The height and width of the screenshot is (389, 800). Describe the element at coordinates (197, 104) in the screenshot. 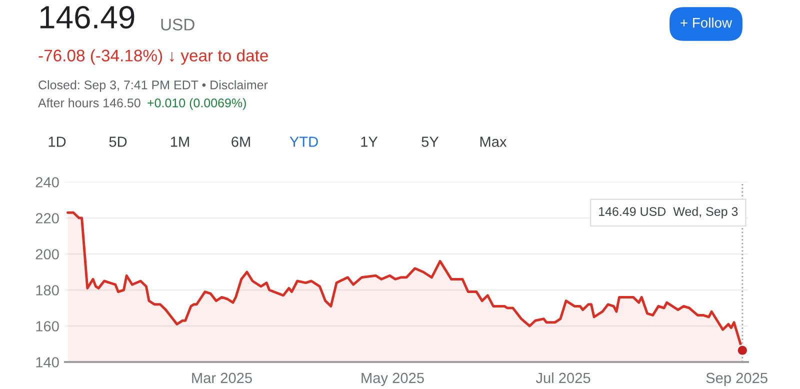

I see `text: +0.010 (0.0069%)` at that location.